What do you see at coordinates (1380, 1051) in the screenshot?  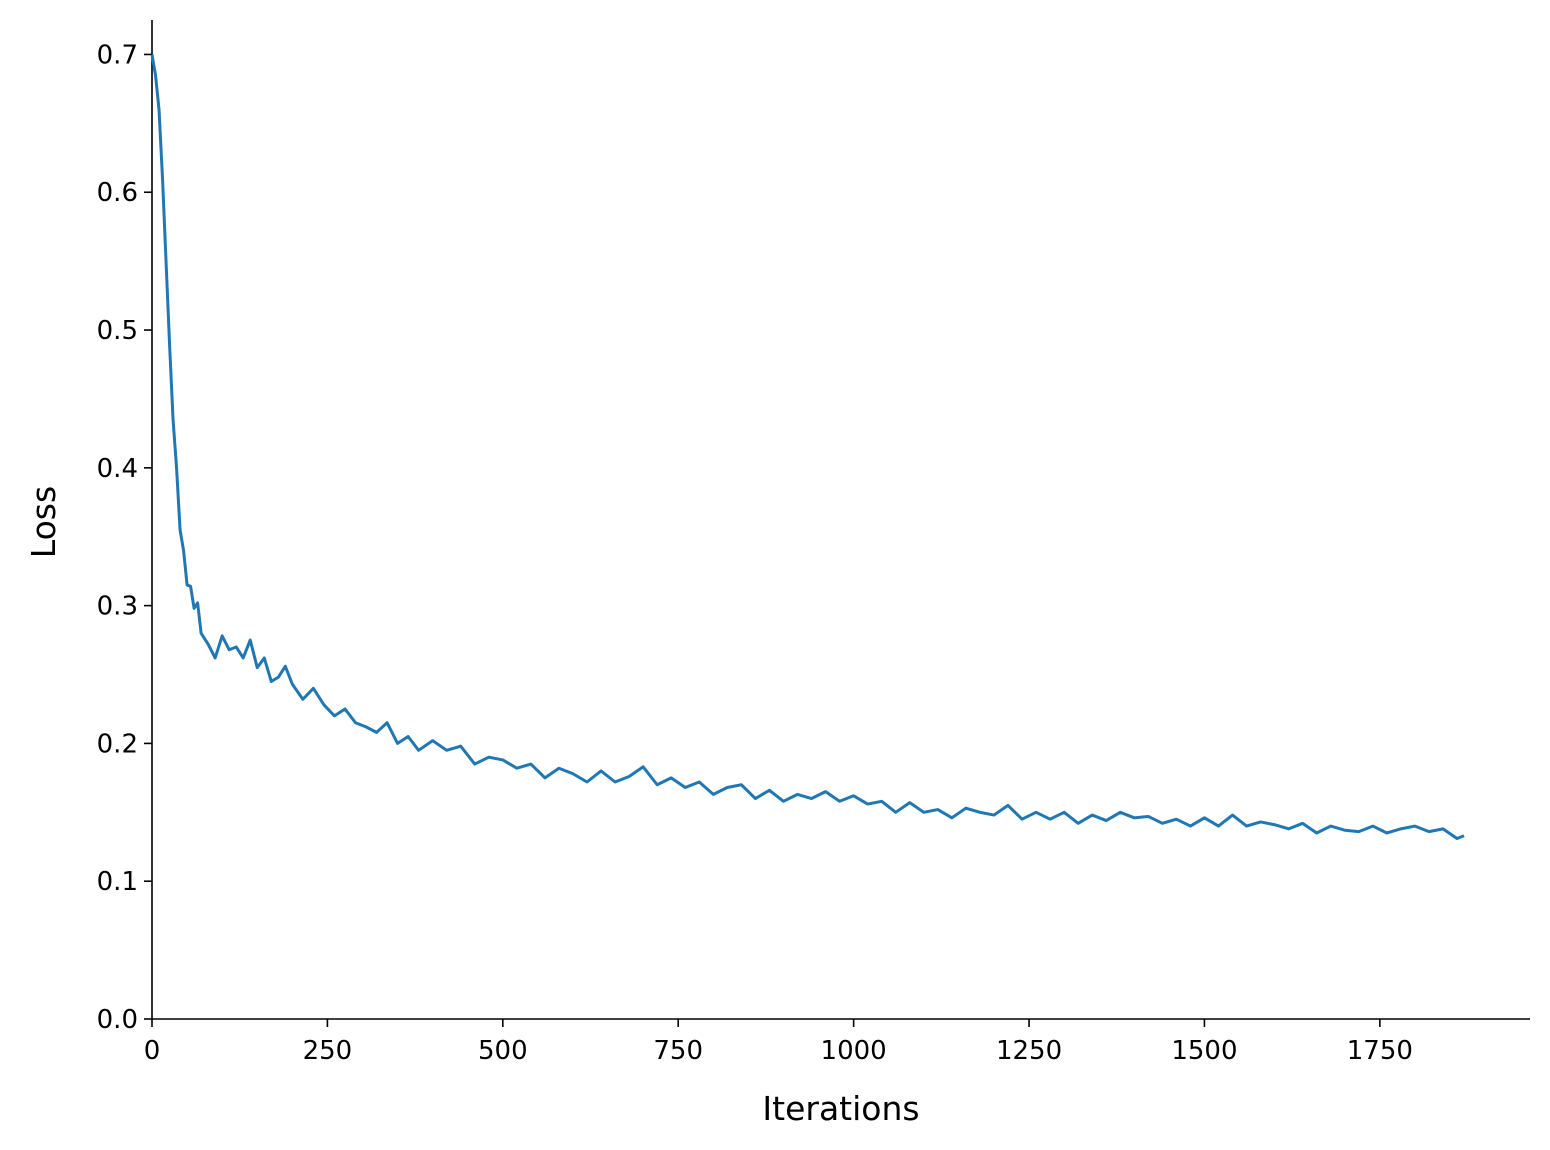 I see `x-tick-label: 1750` at bounding box center [1380, 1051].